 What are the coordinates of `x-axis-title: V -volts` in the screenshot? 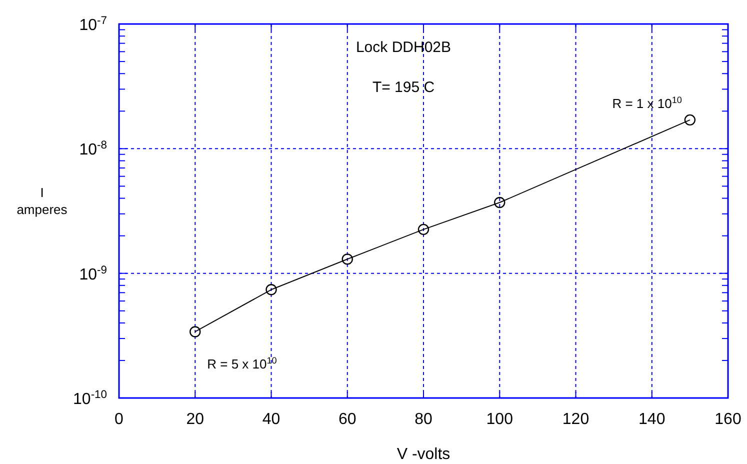 It's located at (423, 454).